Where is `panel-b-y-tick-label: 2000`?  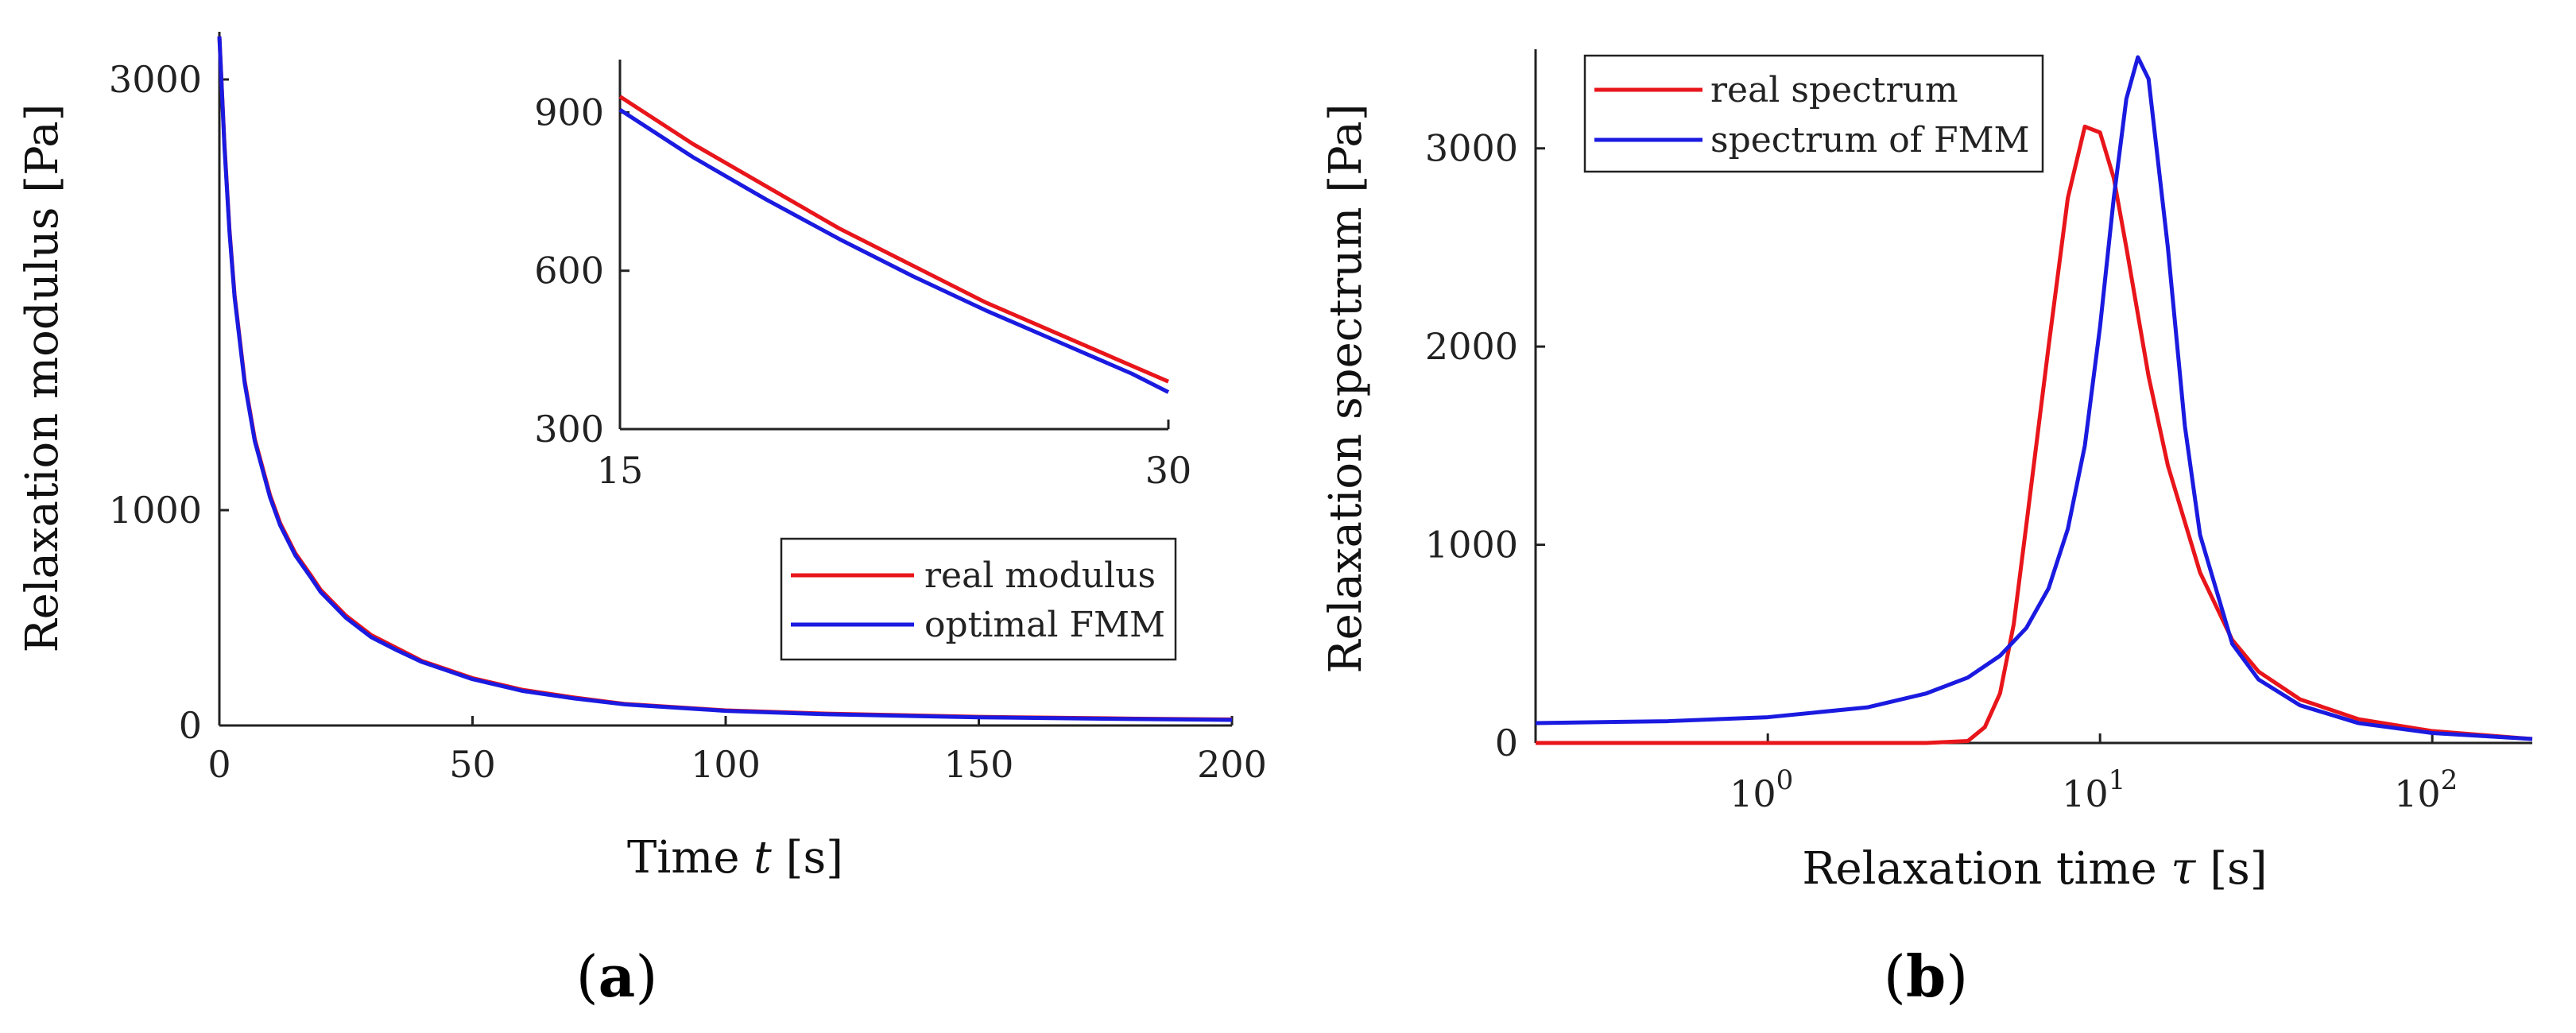
panel-b-y-tick-label: 2000 is located at coordinates (1471, 346).